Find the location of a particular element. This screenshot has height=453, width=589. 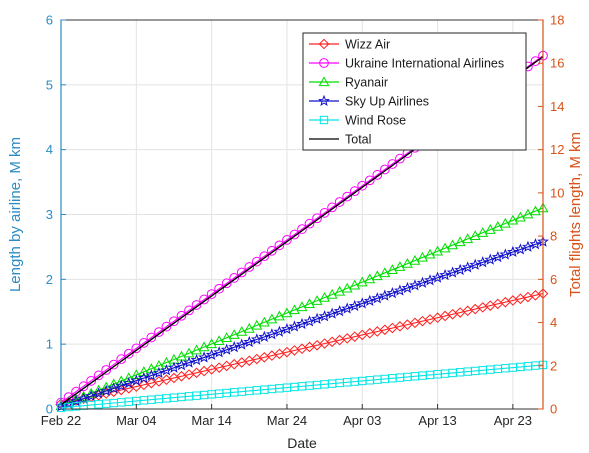

legend-label: Ukraine International Airlines is located at coordinates (424, 64).